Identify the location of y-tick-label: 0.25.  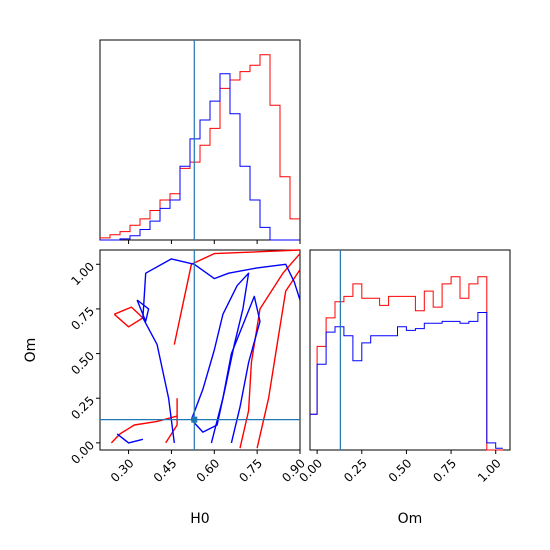
(82, 407).